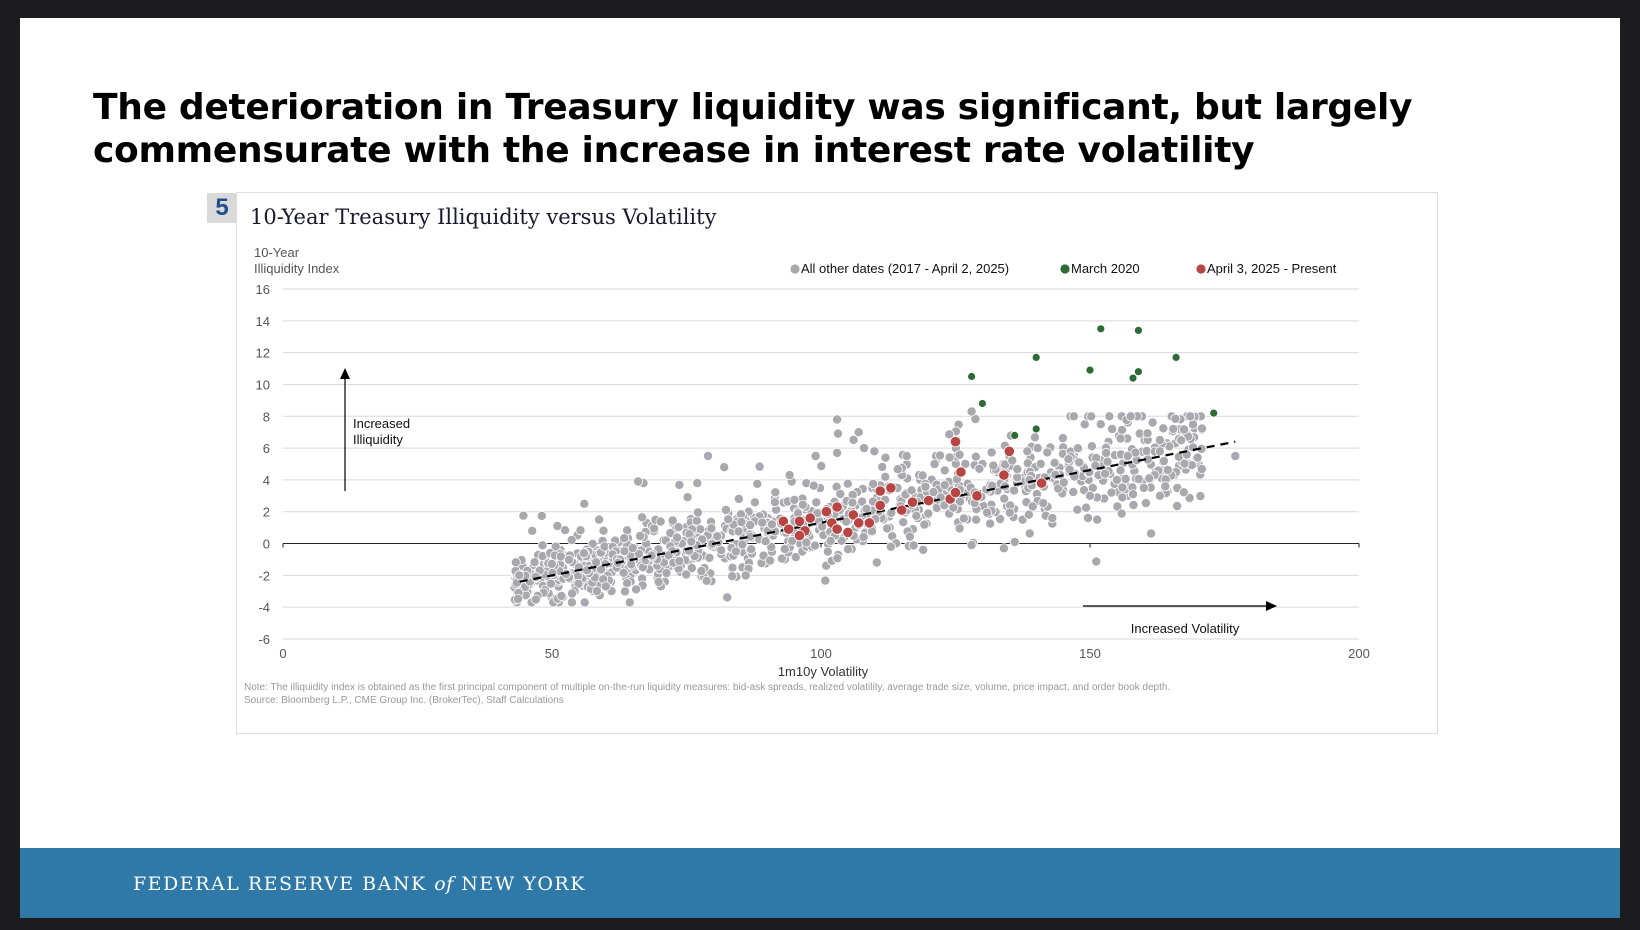 The image size is (1640, 930). I want to click on highlight-series, so click(998, 433).